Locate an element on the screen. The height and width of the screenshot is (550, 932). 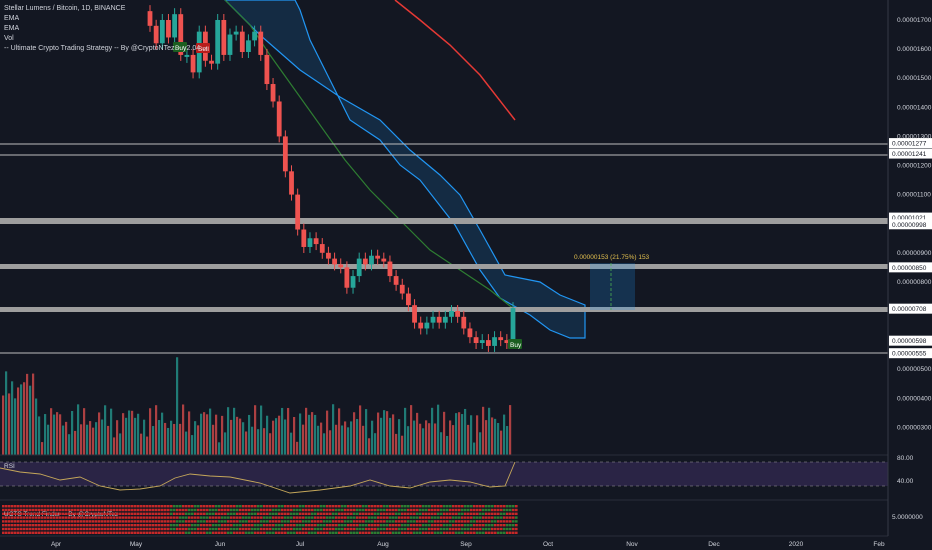
rsi-band is located at coordinates (444, 474).